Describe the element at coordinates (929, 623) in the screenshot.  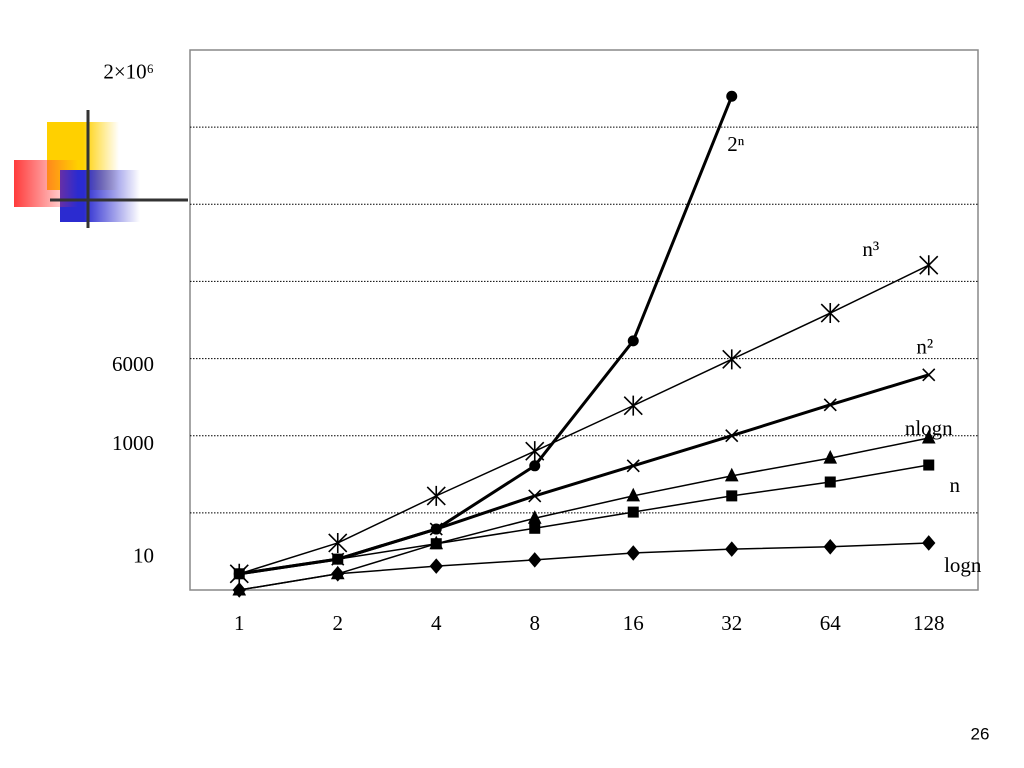
I see `x-tick-label: 128` at that location.